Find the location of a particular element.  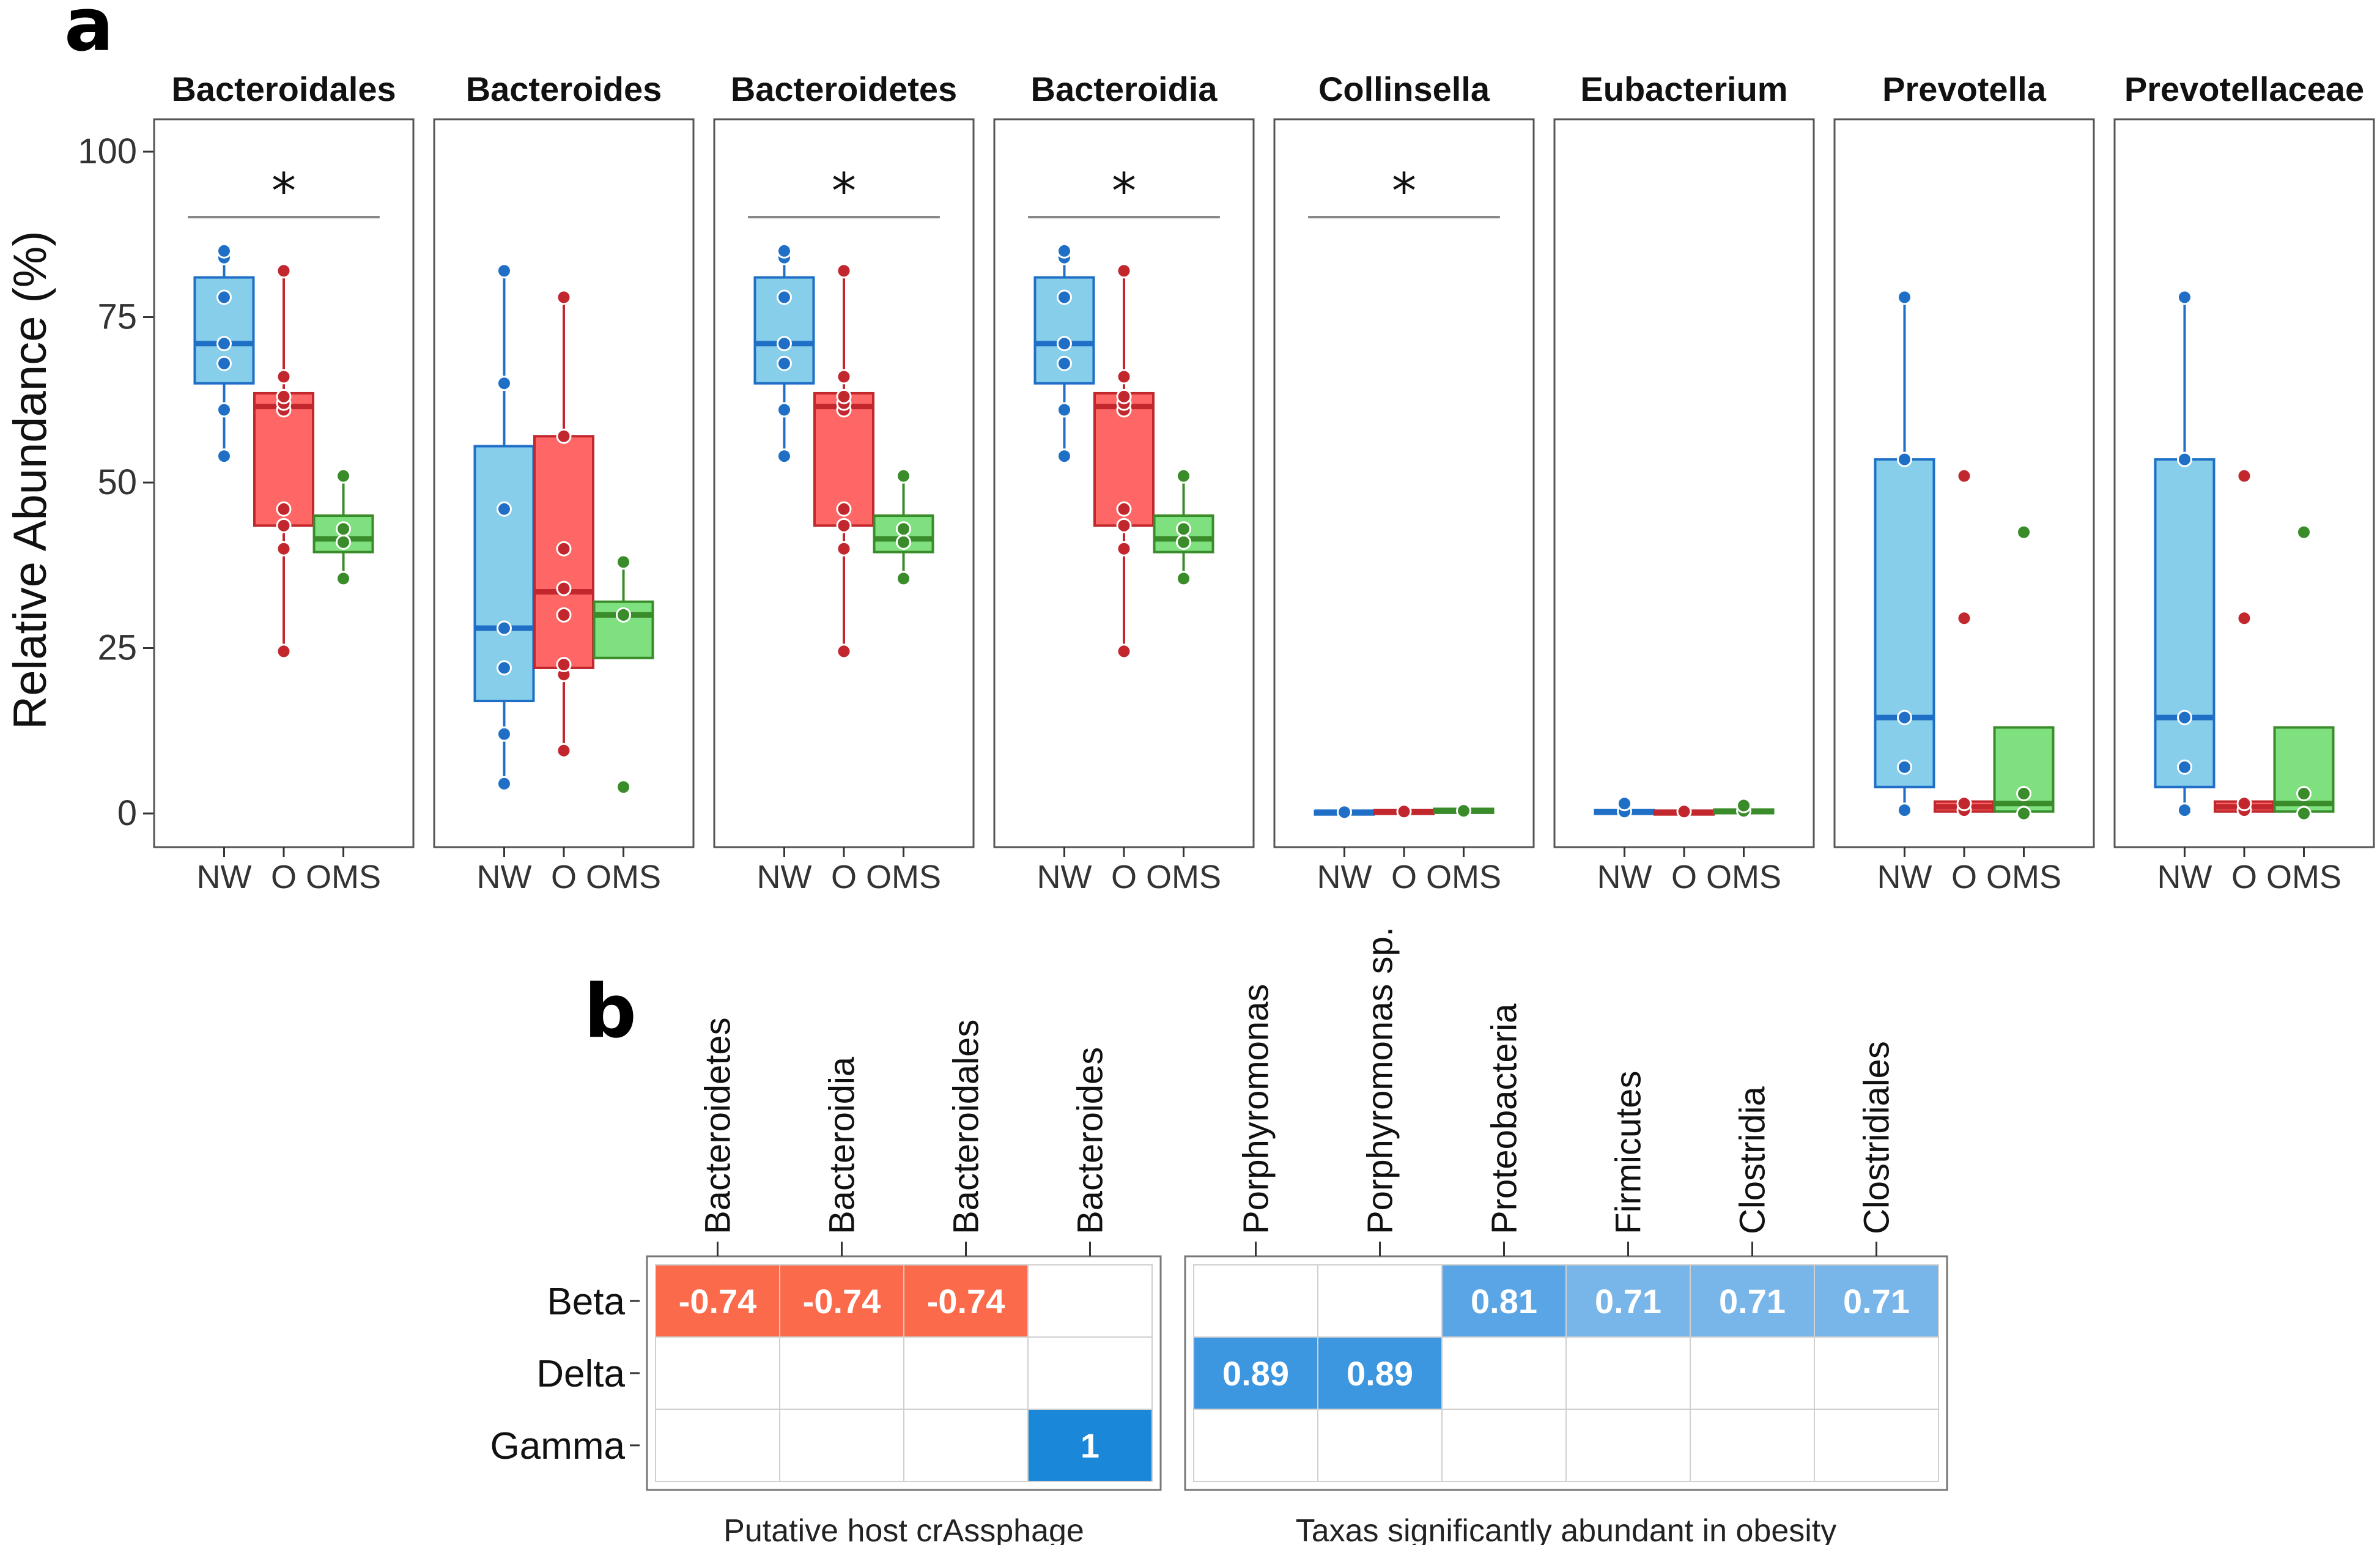

heatmap-column-label: Clostridia is located at coordinates (1753, 1160).